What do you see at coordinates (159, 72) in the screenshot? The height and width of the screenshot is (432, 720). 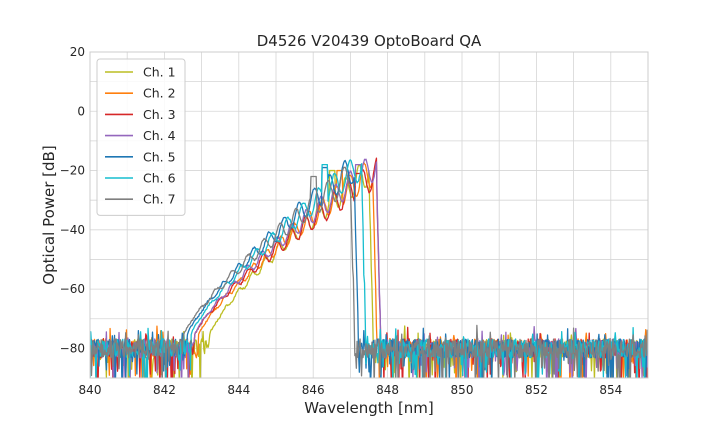 I see `legend-label: Ch. 1` at bounding box center [159, 72].